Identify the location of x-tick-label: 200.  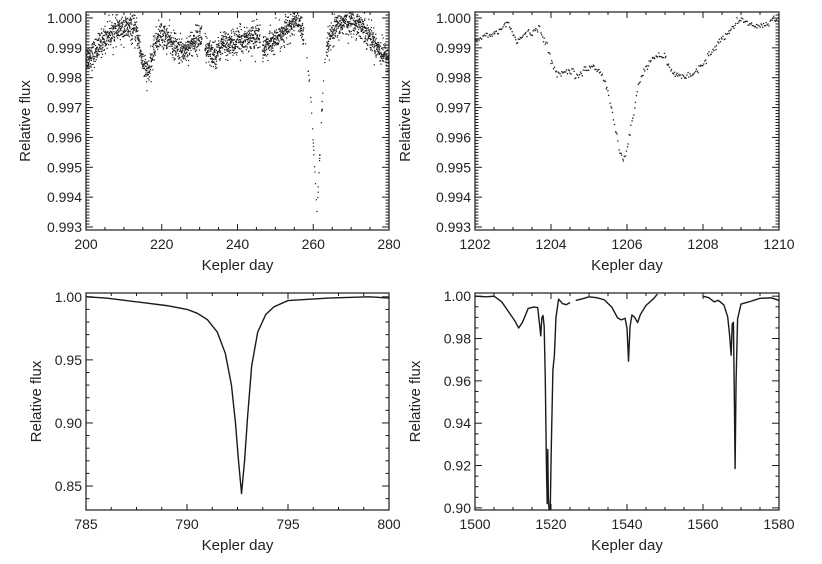
(86, 244).